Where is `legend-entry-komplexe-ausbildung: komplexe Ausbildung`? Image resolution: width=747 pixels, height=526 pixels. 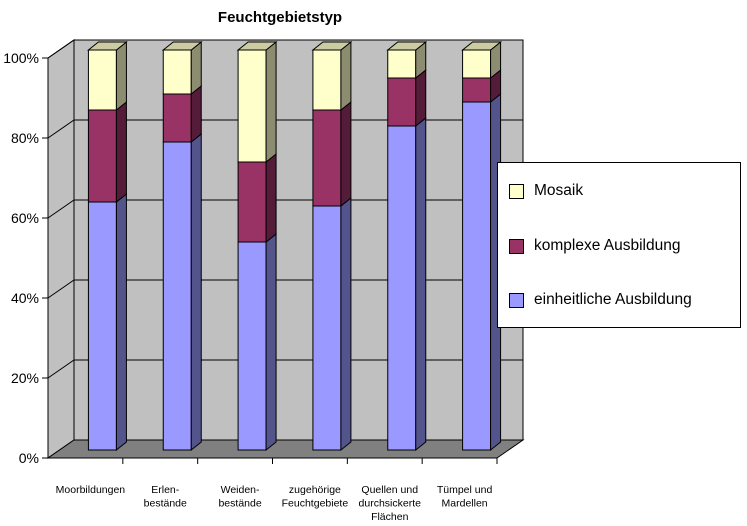 legend-entry-komplexe-ausbildung: komplexe Ausbildung is located at coordinates (595, 246).